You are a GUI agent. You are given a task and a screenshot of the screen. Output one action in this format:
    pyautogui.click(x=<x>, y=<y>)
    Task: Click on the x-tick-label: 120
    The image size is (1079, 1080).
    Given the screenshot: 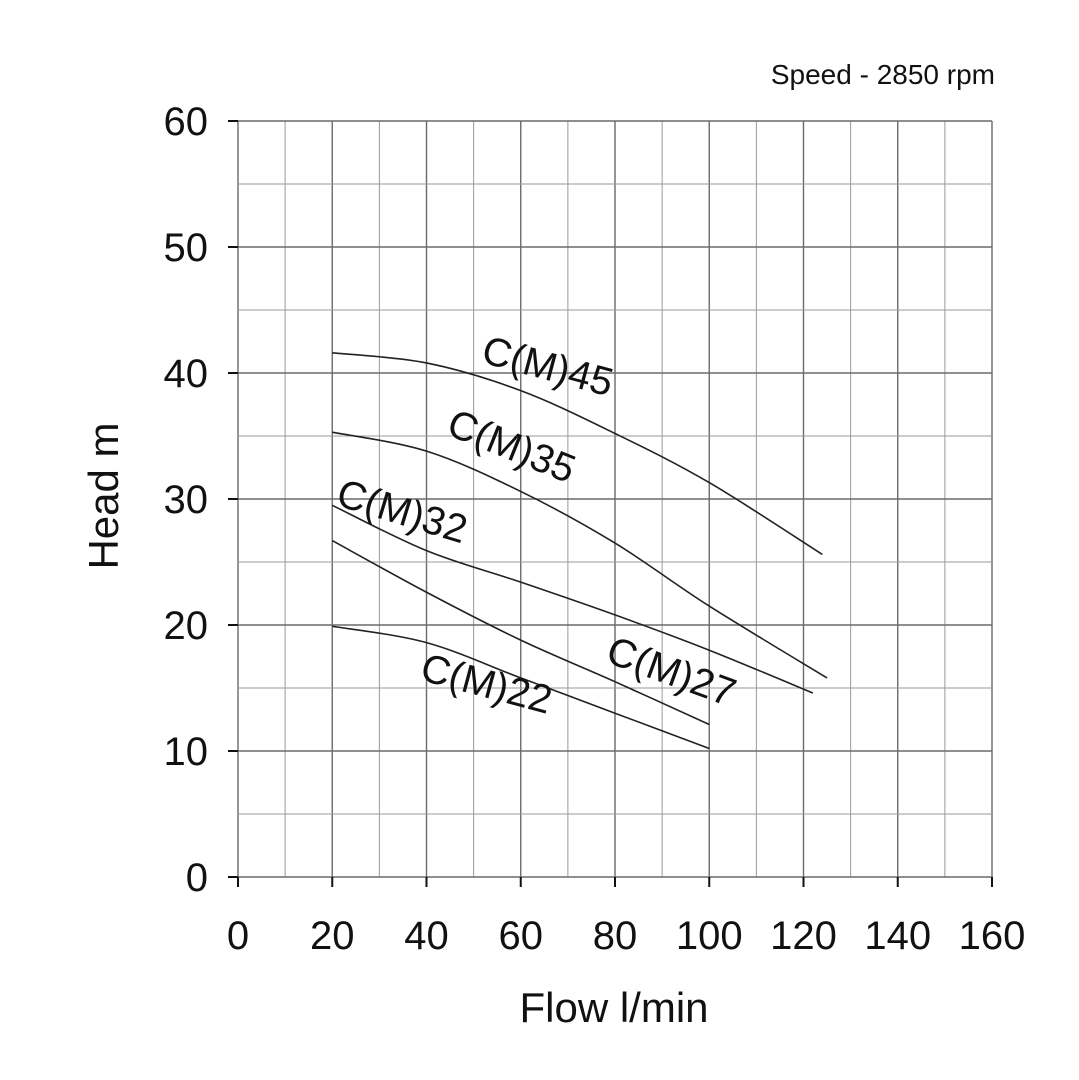 What is the action you would take?
    pyautogui.click(x=803, y=936)
    